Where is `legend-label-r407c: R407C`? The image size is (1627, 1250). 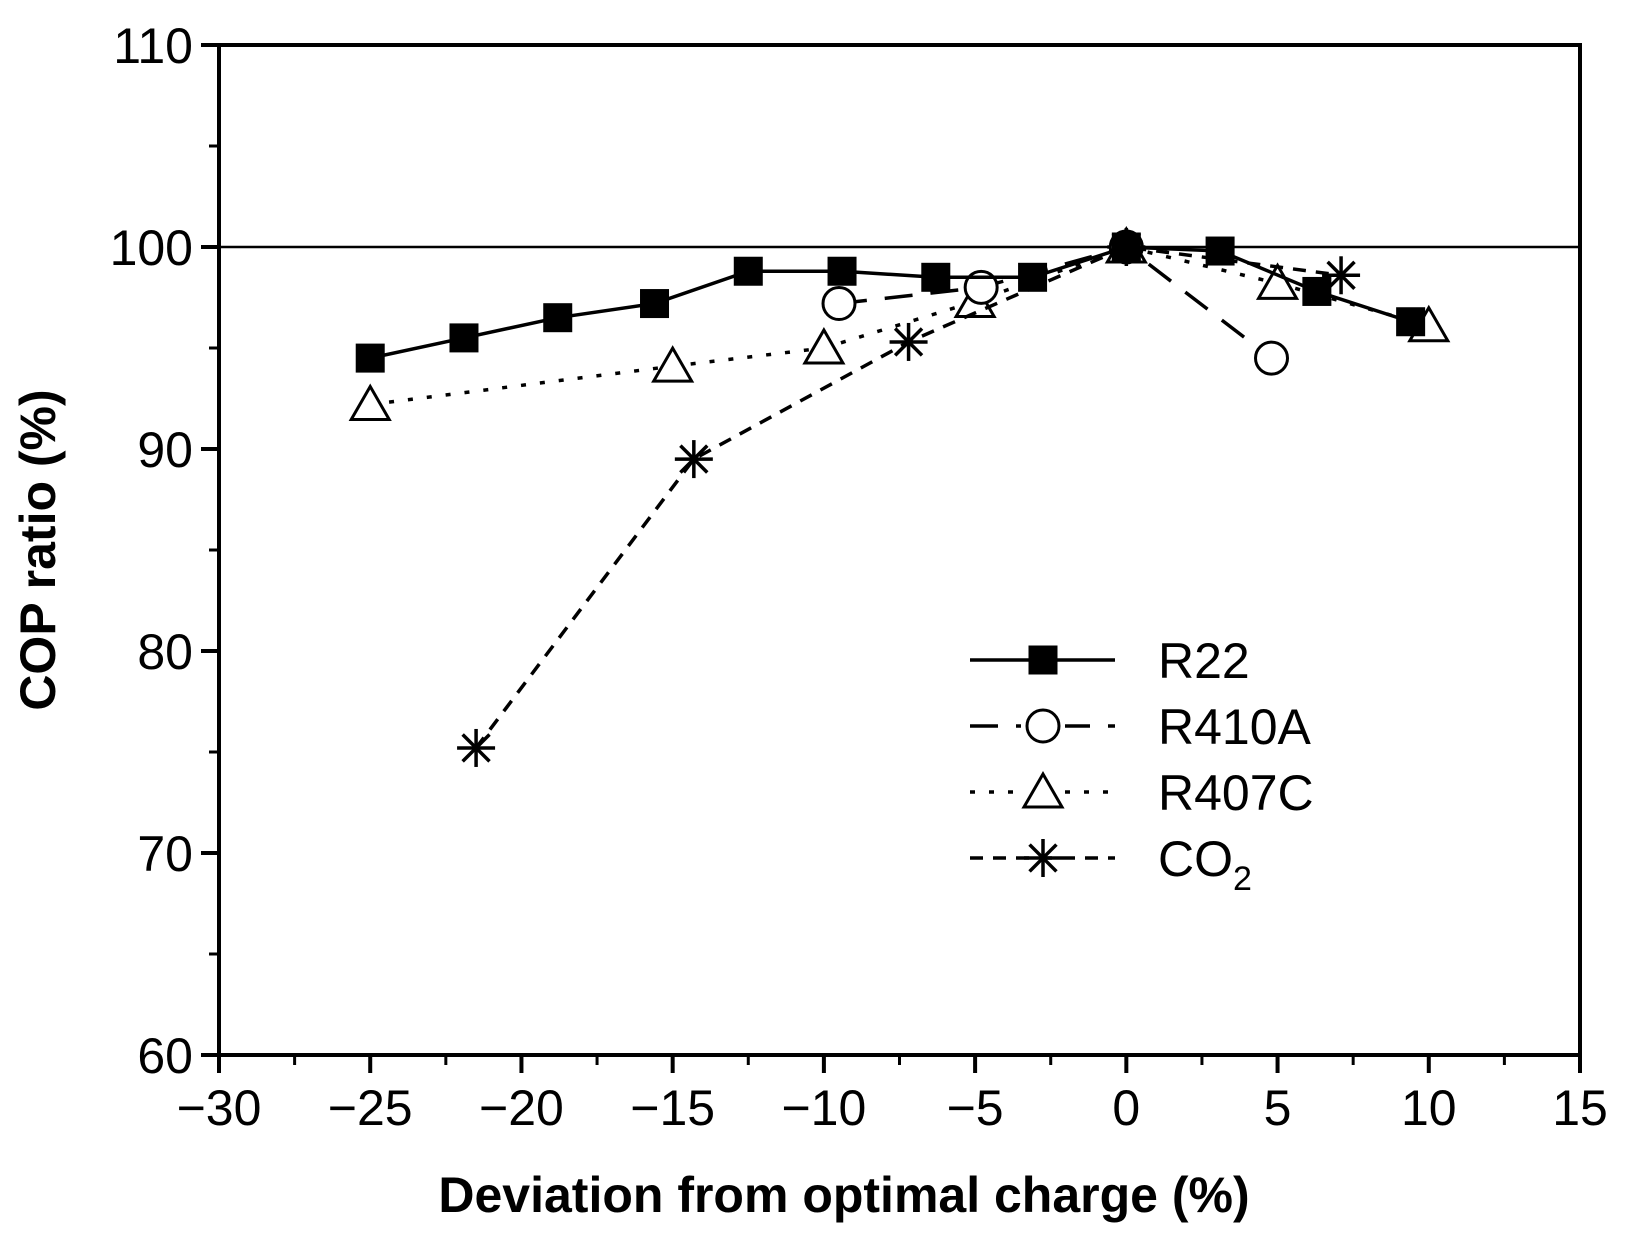
legend-label-r407c: R407C is located at coordinates (1236, 793).